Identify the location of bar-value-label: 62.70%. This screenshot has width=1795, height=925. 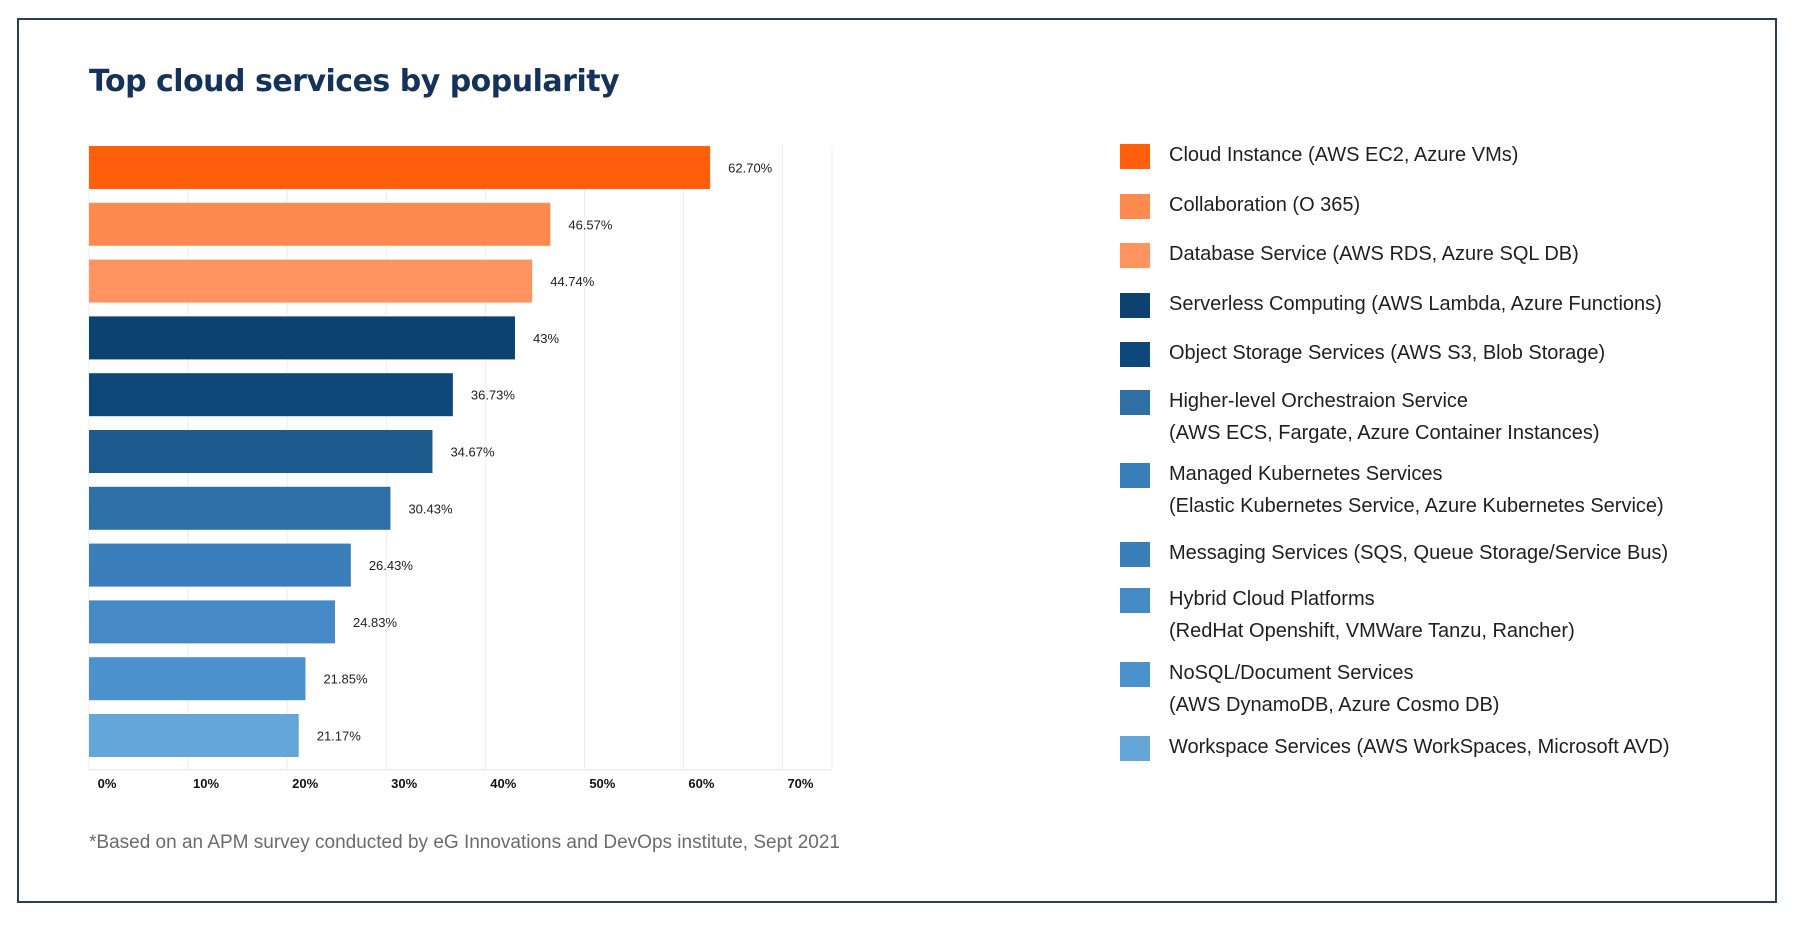
(750, 168).